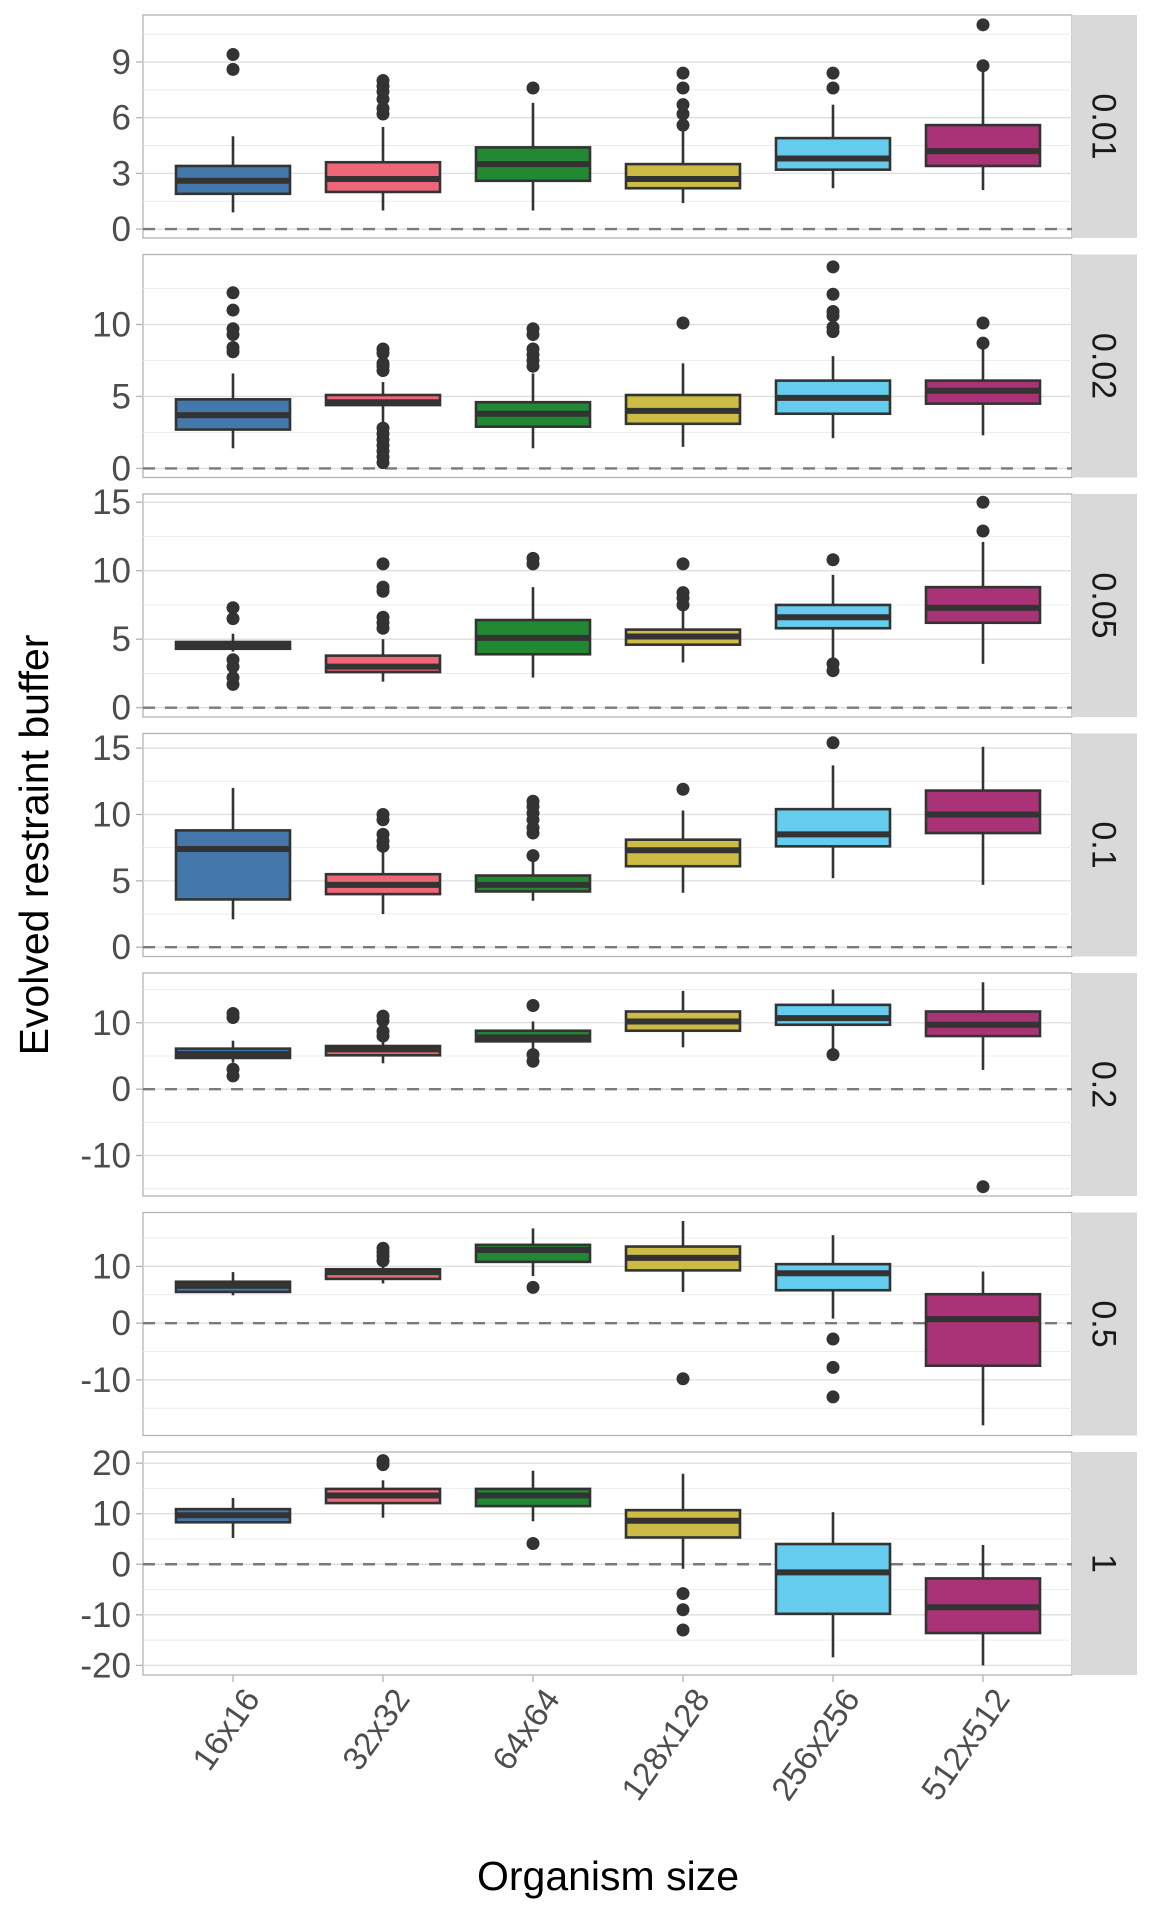  Describe the element at coordinates (965, 1744) in the screenshot. I see `x-tick-label: 512x512` at that location.